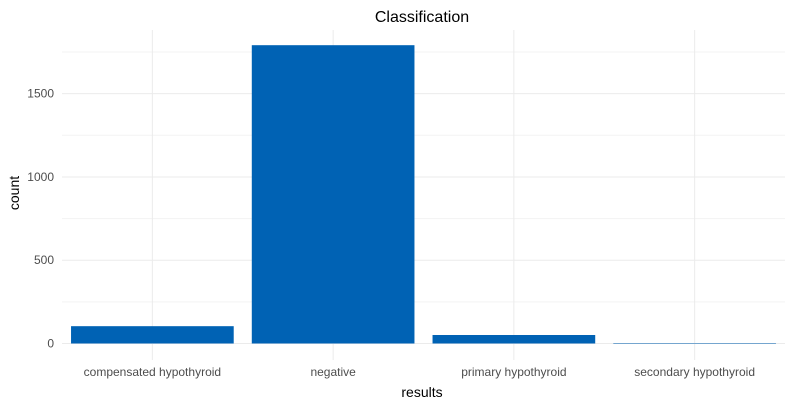  Describe the element at coordinates (333, 372) in the screenshot. I see `x-tick-label: negative` at that location.